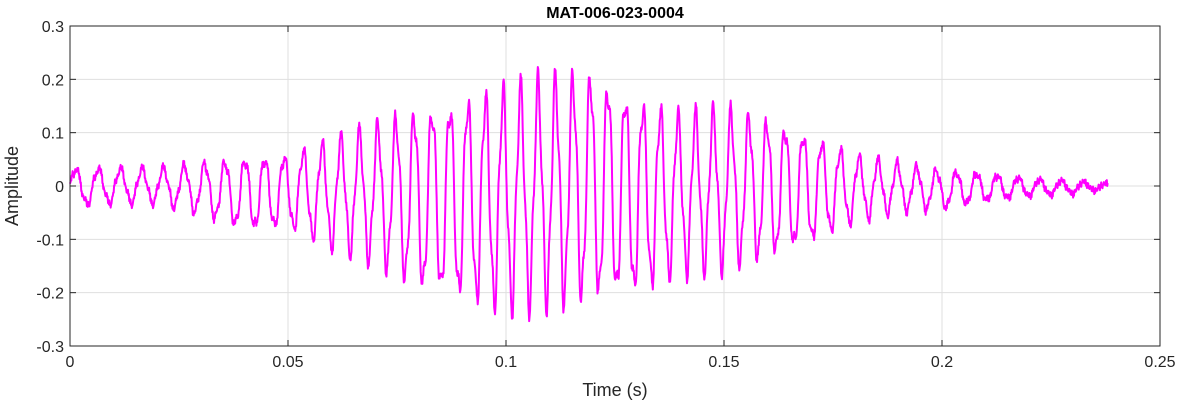  What do you see at coordinates (942, 362) in the screenshot?
I see `x-tick-label: 0.2` at bounding box center [942, 362].